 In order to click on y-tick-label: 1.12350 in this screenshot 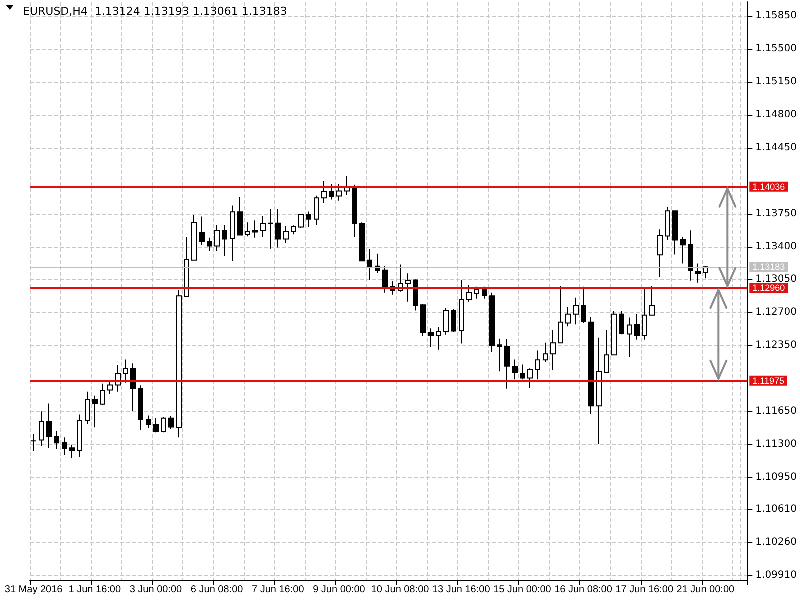, I will do `click(777, 346)`.